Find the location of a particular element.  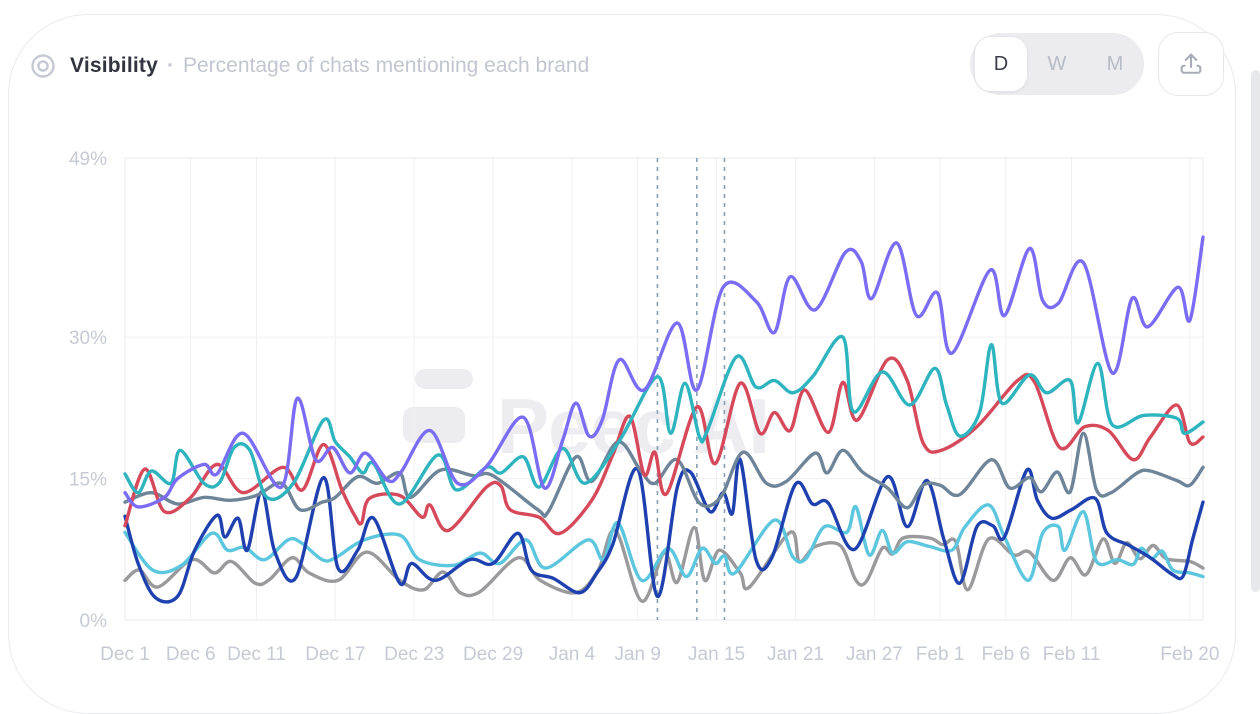

watermark-logo-bar-top is located at coordinates (444, 379).